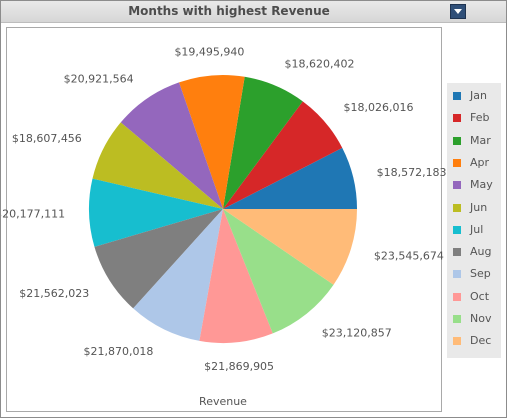  I want to click on legend-item-apr: Apr, so click(474, 163).